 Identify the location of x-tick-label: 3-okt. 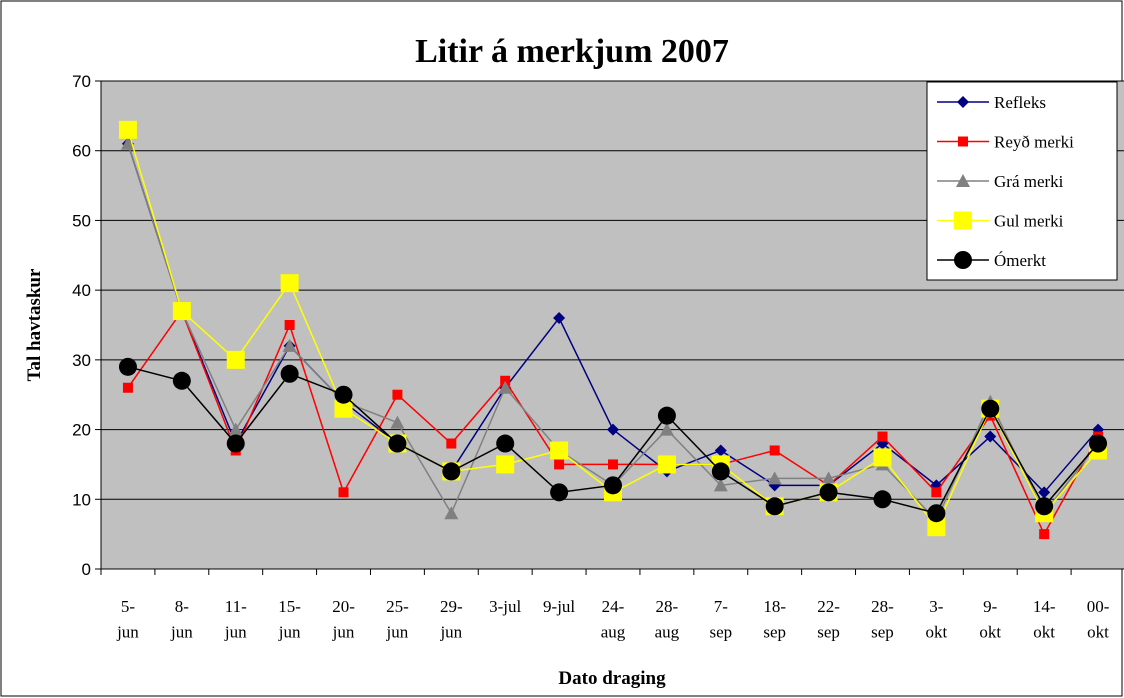
(937, 619).